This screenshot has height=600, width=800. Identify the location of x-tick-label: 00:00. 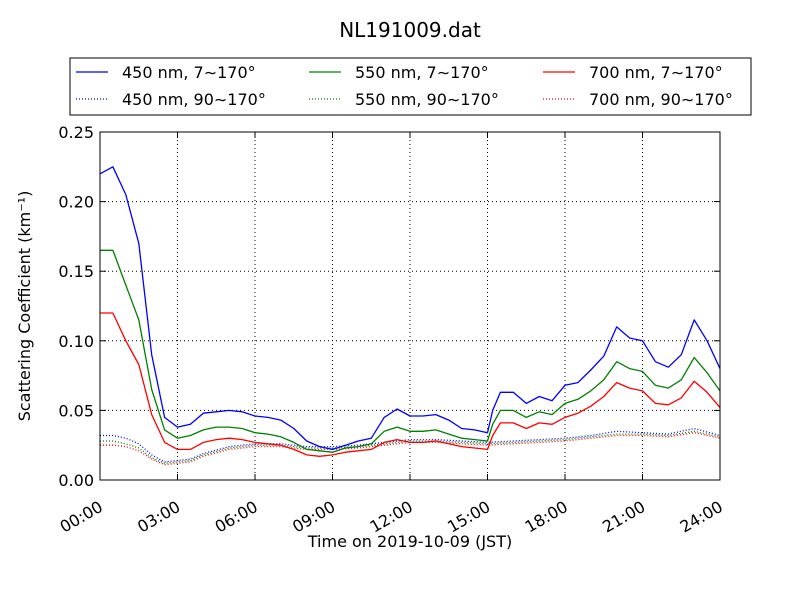
(81, 517).